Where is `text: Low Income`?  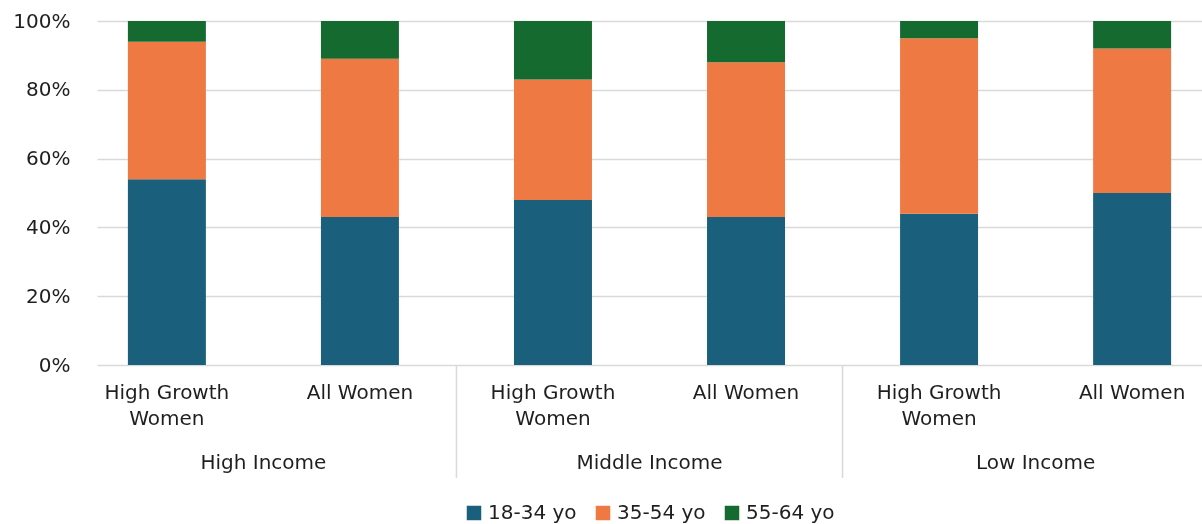
text: Low Income is located at coordinates (1035, 462).